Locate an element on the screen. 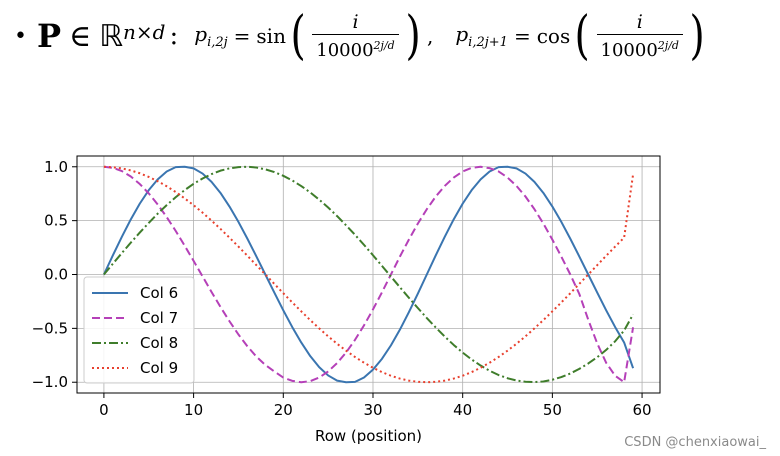 The height and width of the screenshot is (456, 780). sin-function: sin is located at coordinates (271, 36).